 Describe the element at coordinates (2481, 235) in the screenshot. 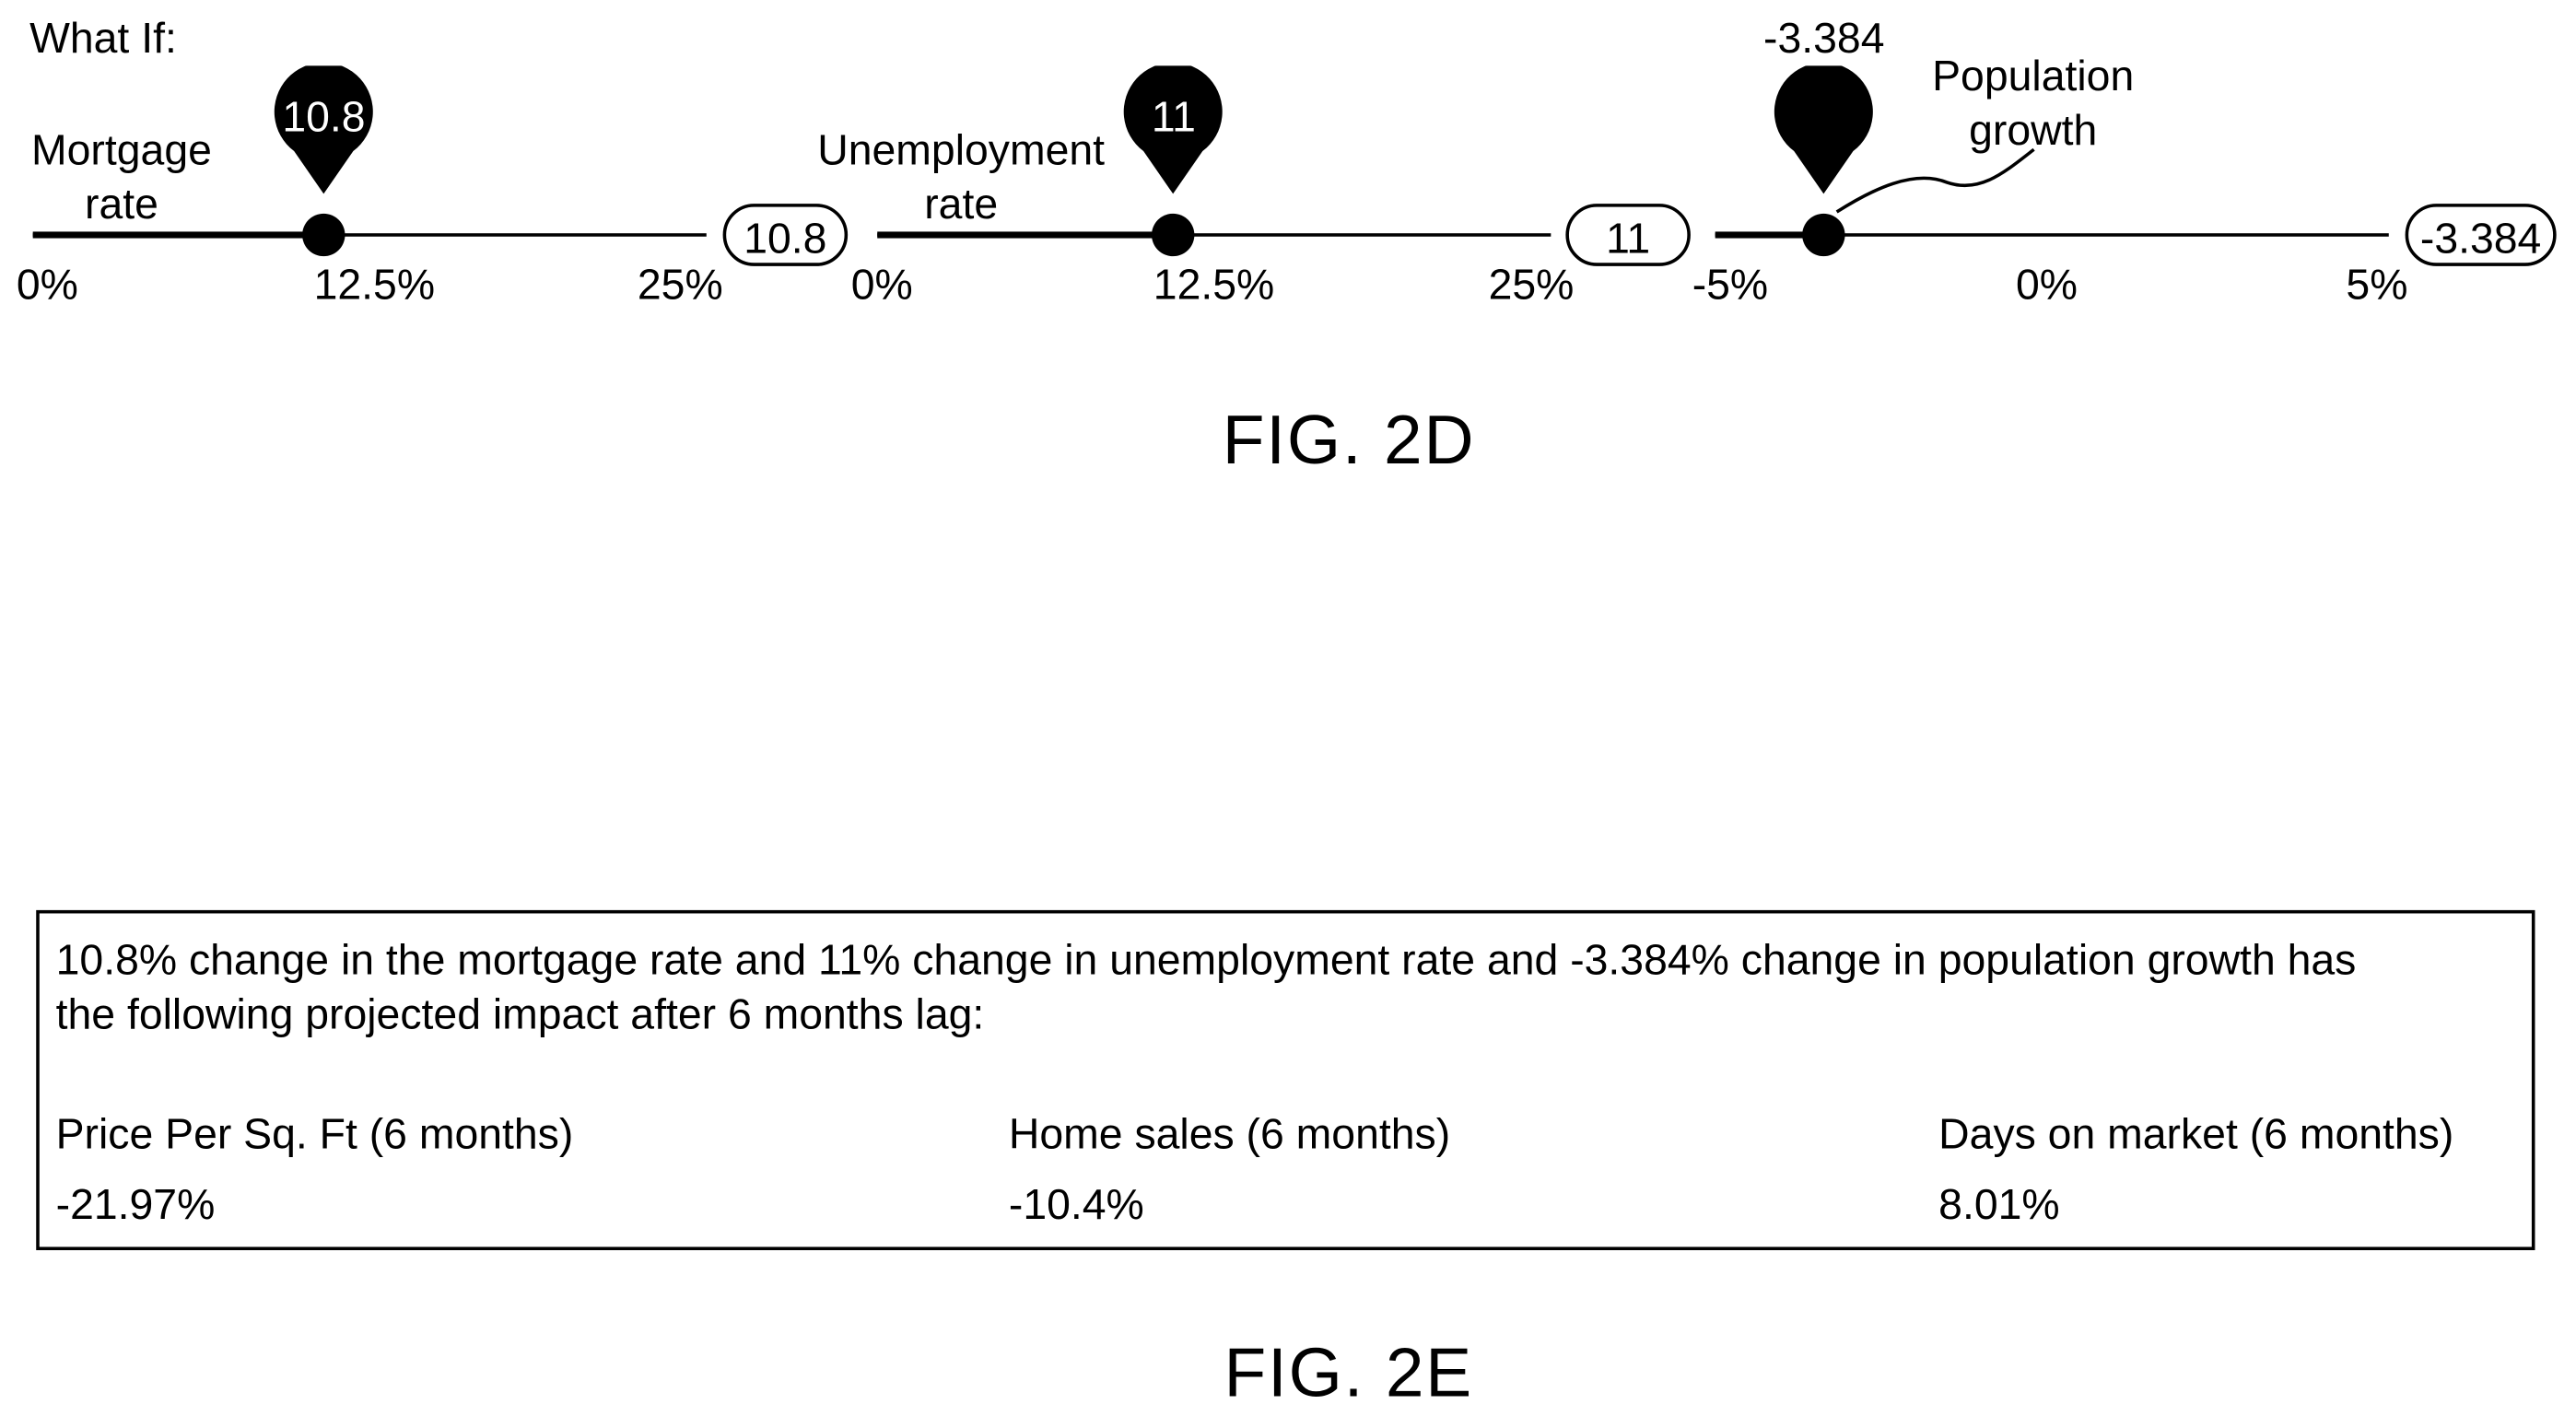

I see `population-growth-value-box: -3.384` at that location.